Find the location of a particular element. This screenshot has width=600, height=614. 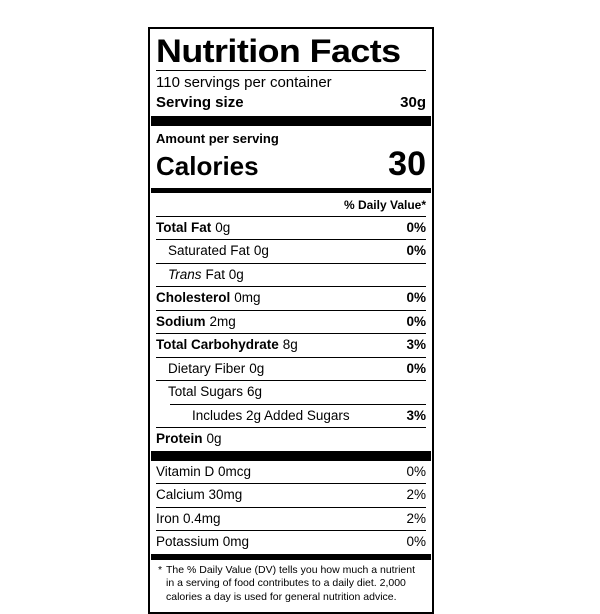

servings-per-container: 110 servings per container is located at coordinates (244, 82).